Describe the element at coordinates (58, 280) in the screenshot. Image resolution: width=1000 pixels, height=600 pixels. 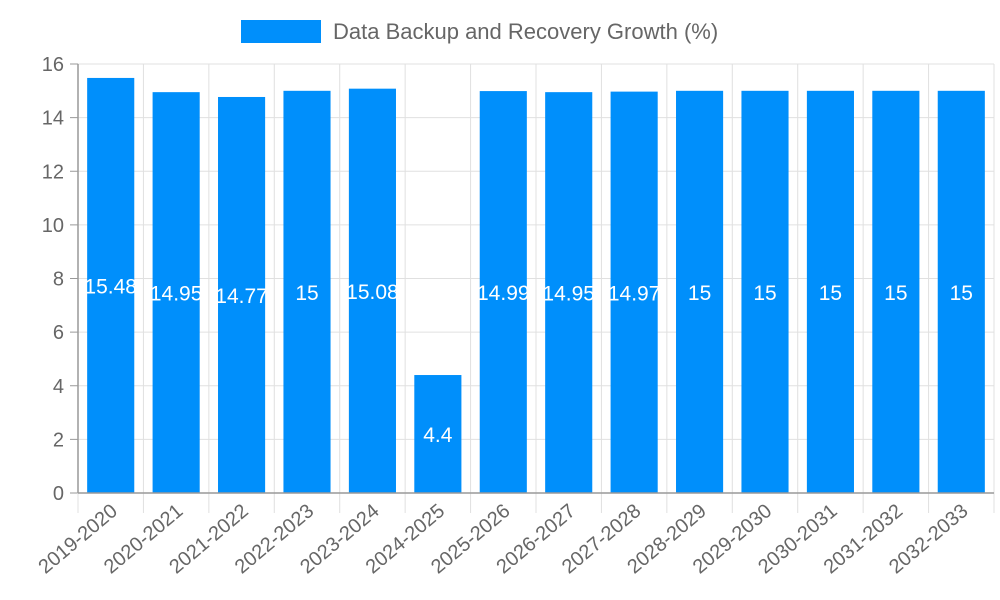
I see `y-tick-label: 8` at that location.